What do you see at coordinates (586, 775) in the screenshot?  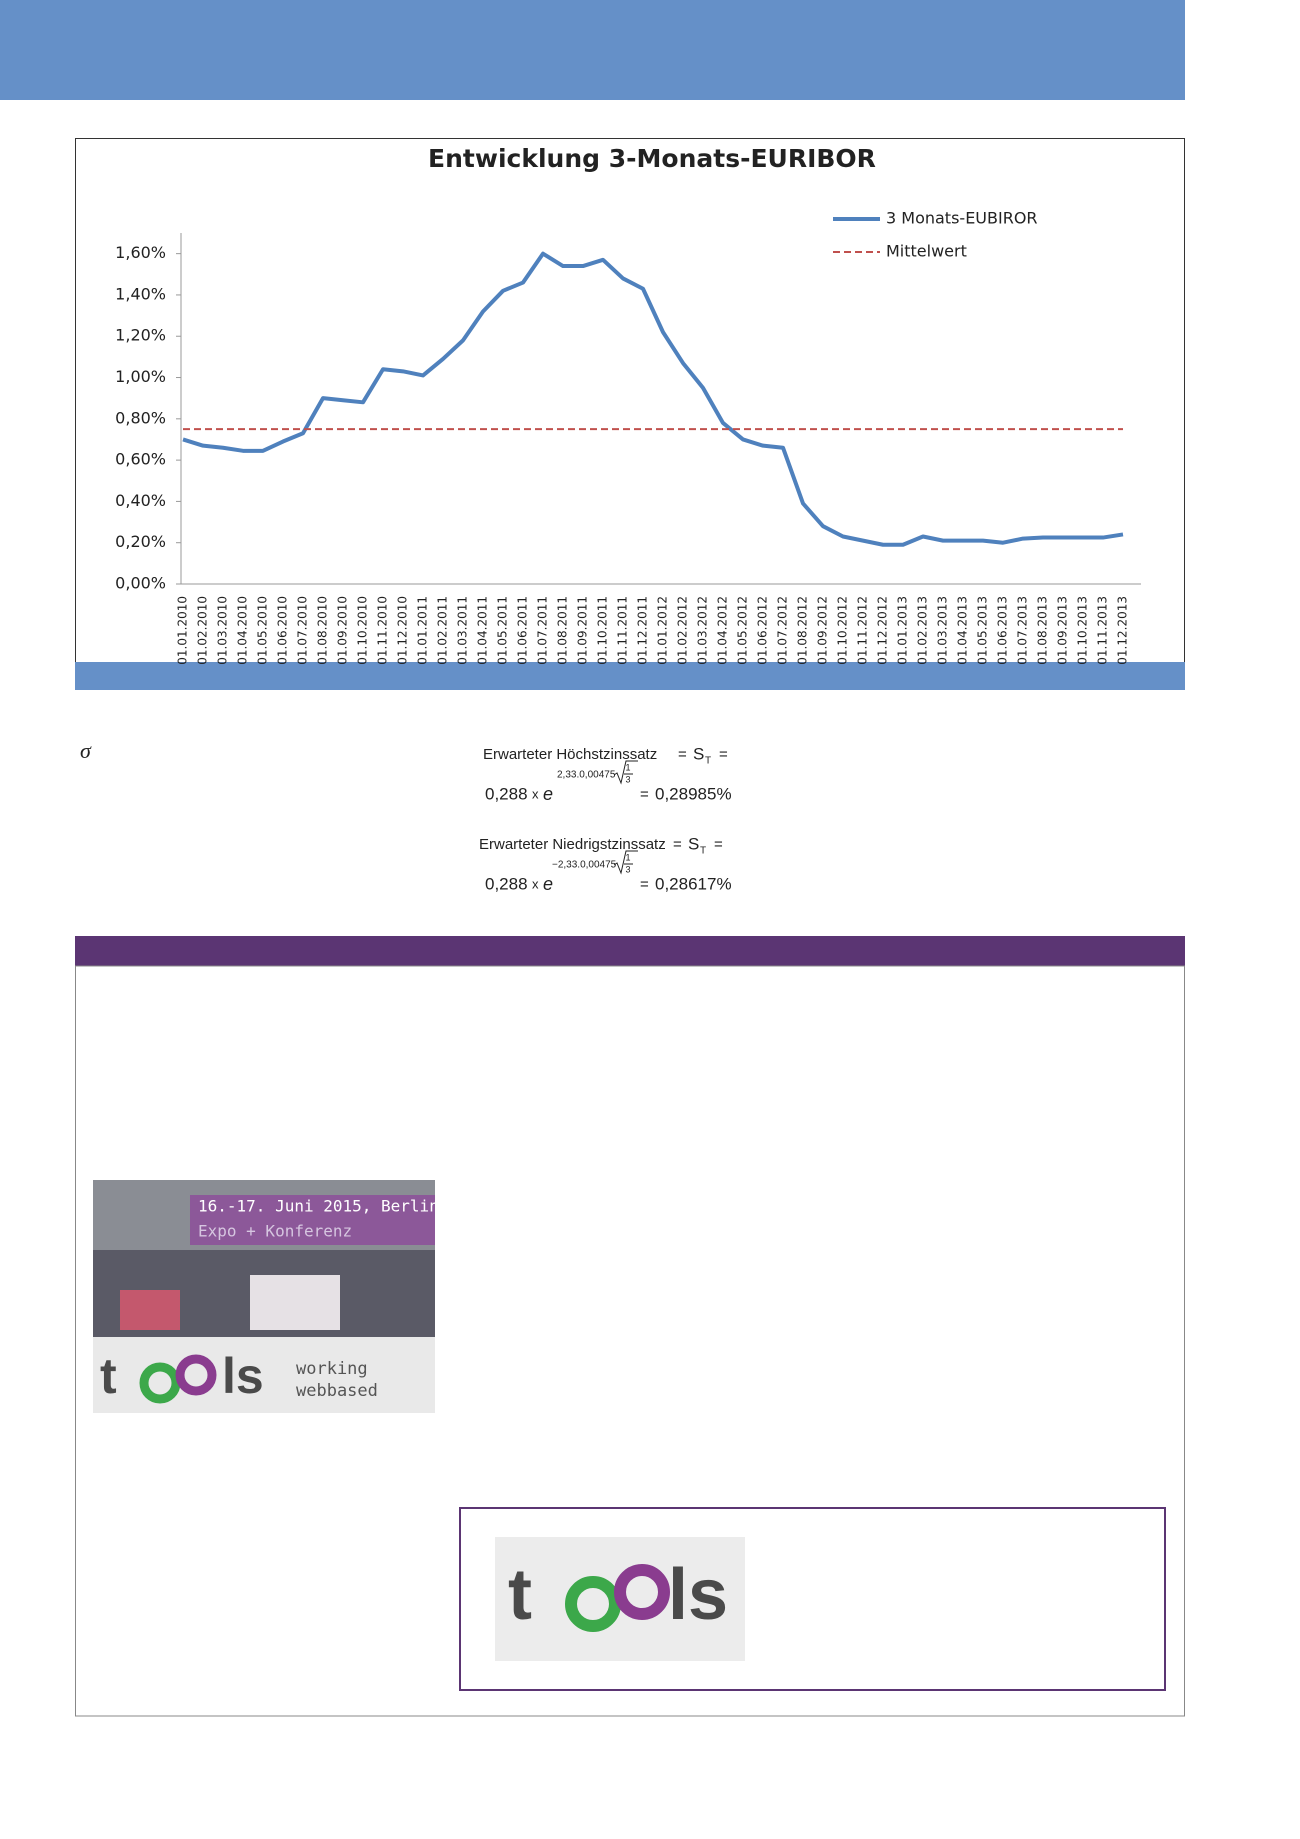 I see `formula-exponent: 2,33.0,00475` at bounding box center [586, 775].